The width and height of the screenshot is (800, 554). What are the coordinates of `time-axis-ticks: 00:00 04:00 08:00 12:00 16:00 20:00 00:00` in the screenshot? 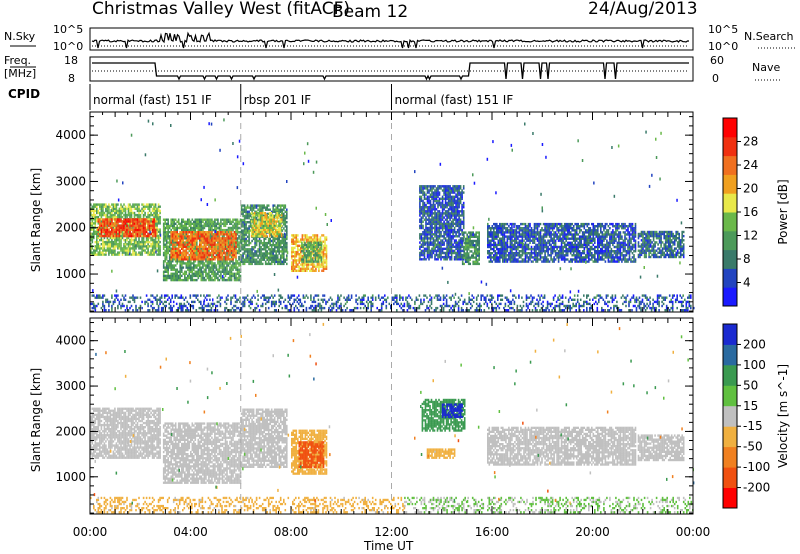 It's located at (392, 532).